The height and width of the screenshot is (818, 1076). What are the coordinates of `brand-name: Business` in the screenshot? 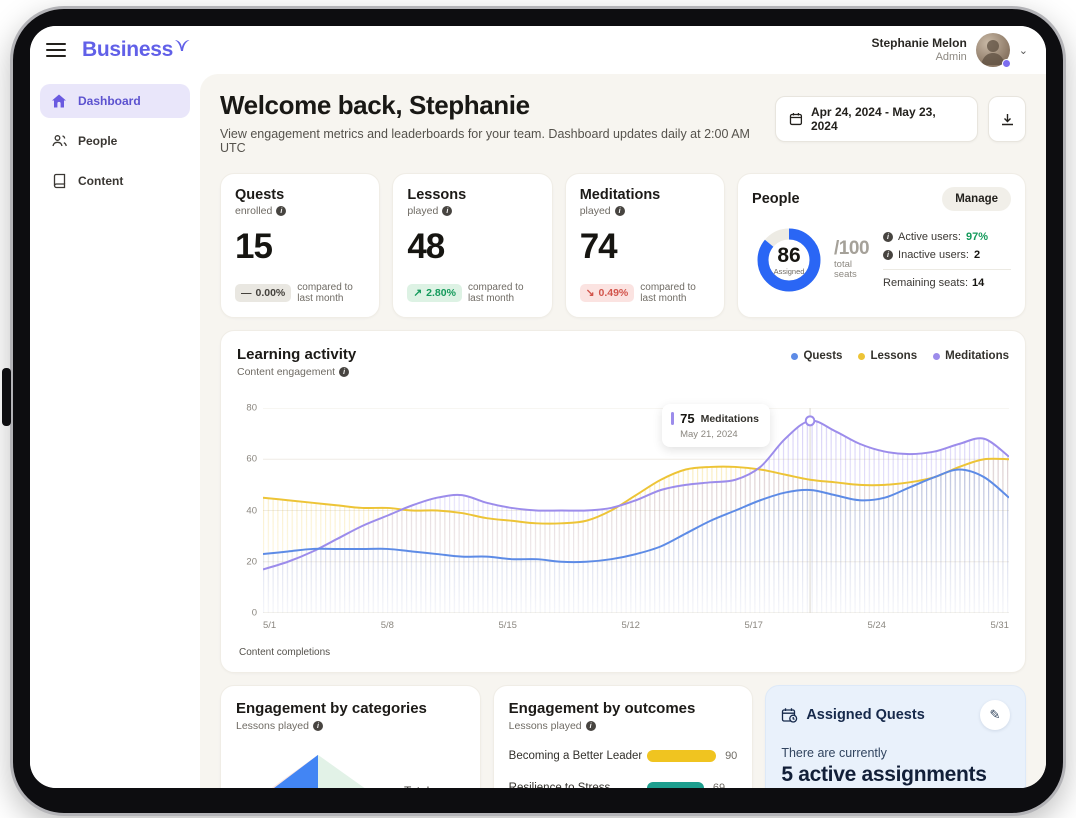 It's located at (127, 49).